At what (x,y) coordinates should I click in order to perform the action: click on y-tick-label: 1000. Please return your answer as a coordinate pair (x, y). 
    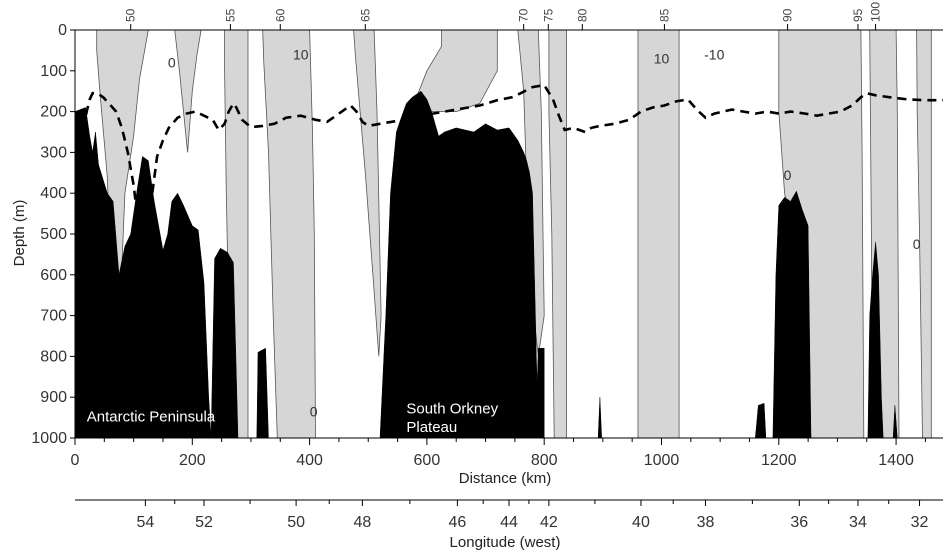
    Looking at the image, I should click on (49, 438).